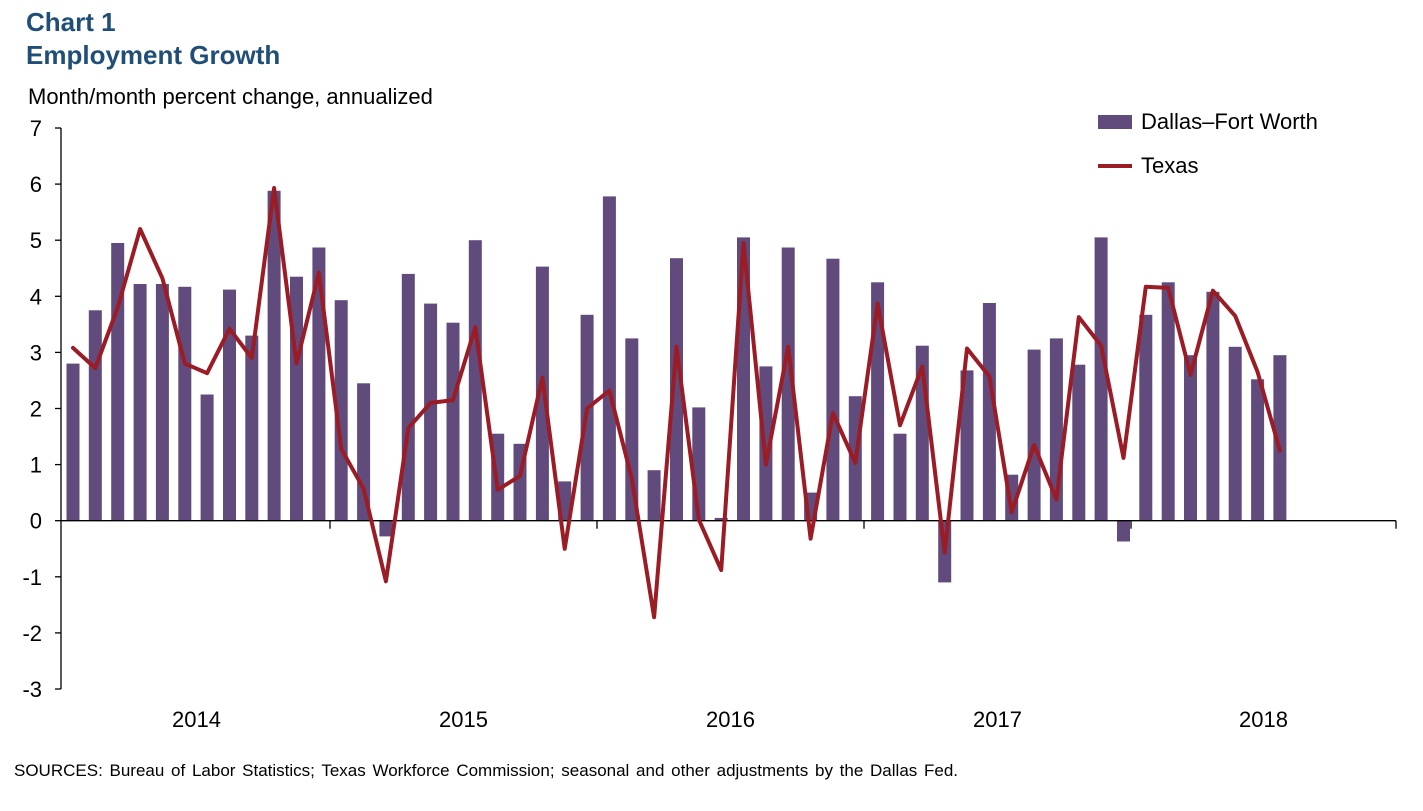 This screenshot has width=1423, height=811. I want to click on chart-title: Chart 1 Employment Growth, so click(153, 39).